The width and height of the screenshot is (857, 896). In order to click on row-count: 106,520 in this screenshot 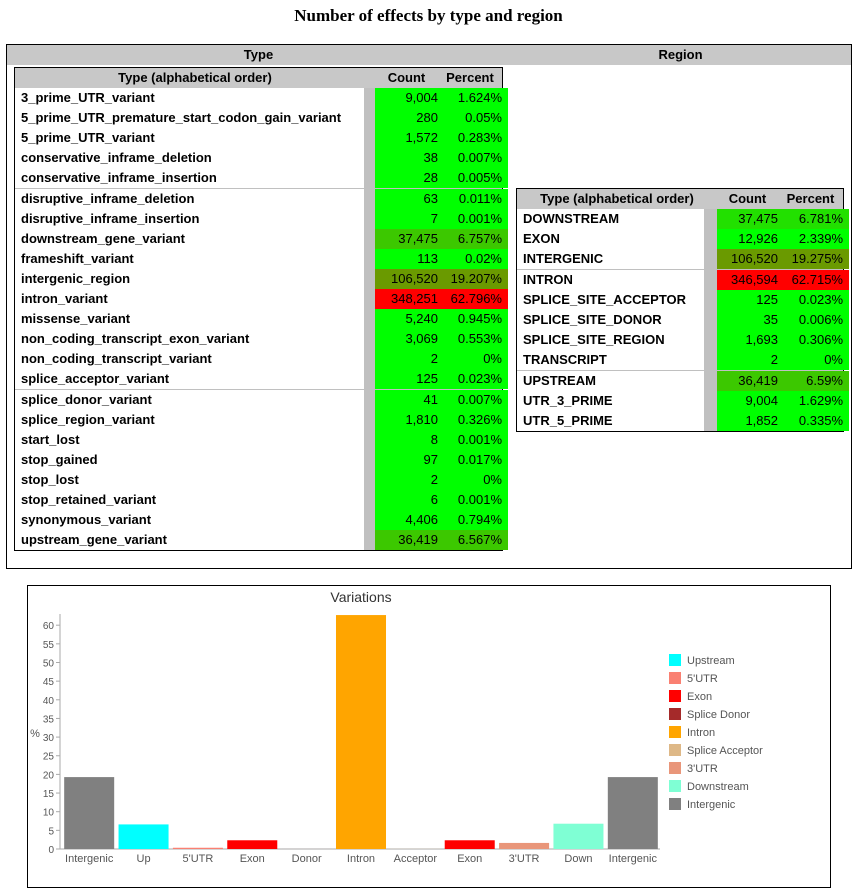, I will do `click(409, 278)`.